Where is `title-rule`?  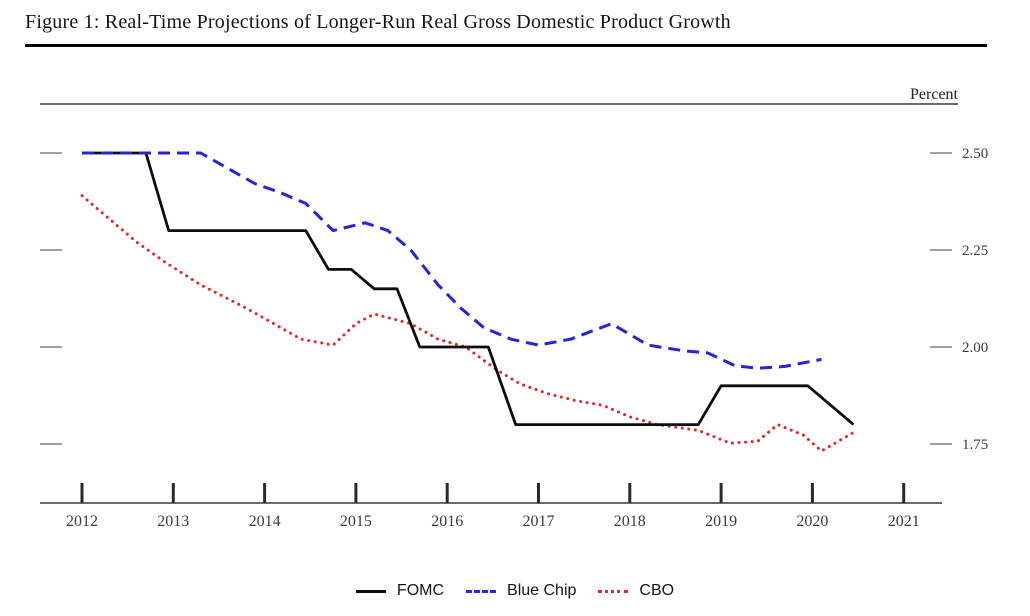
title-rule is located at coordinates (506, 45).